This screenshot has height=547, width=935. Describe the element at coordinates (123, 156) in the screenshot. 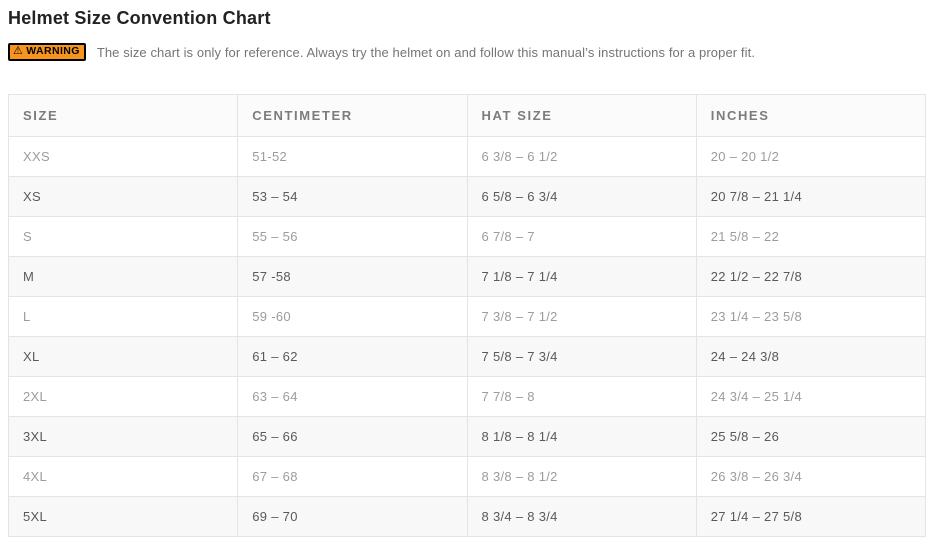

I see `cell-size: XXS` at that location.